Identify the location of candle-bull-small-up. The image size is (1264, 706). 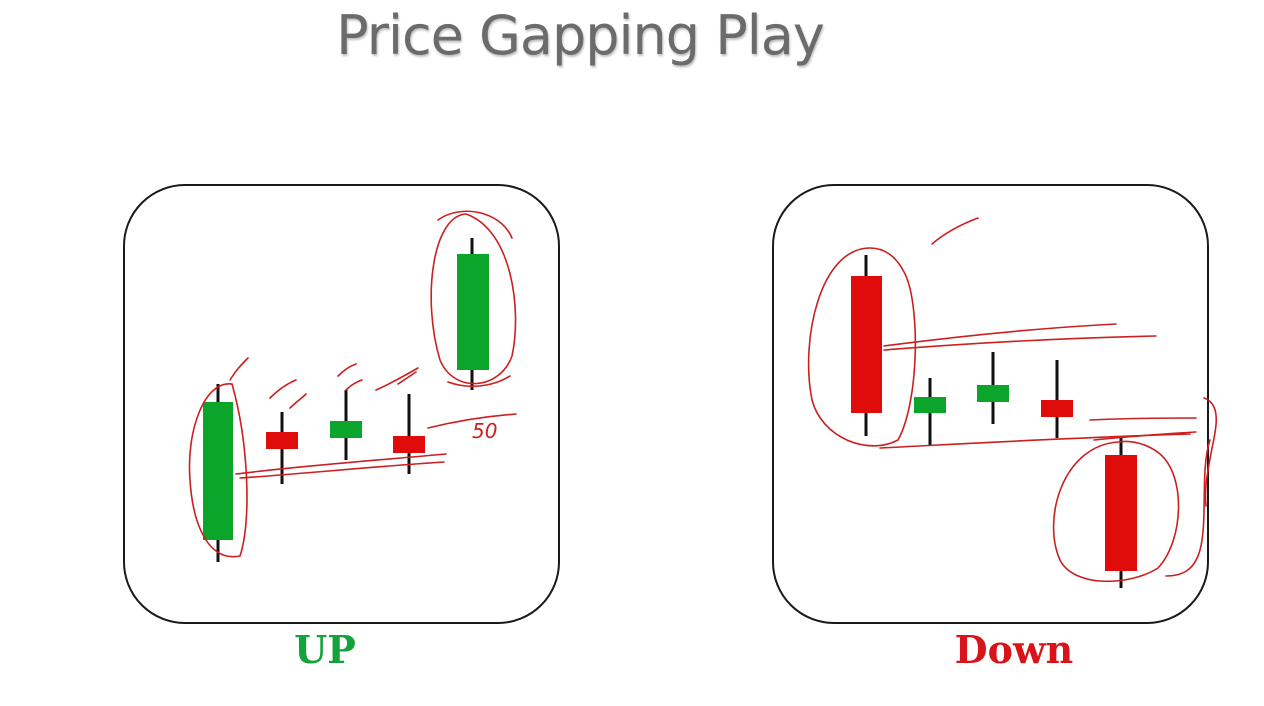
(346, 425).